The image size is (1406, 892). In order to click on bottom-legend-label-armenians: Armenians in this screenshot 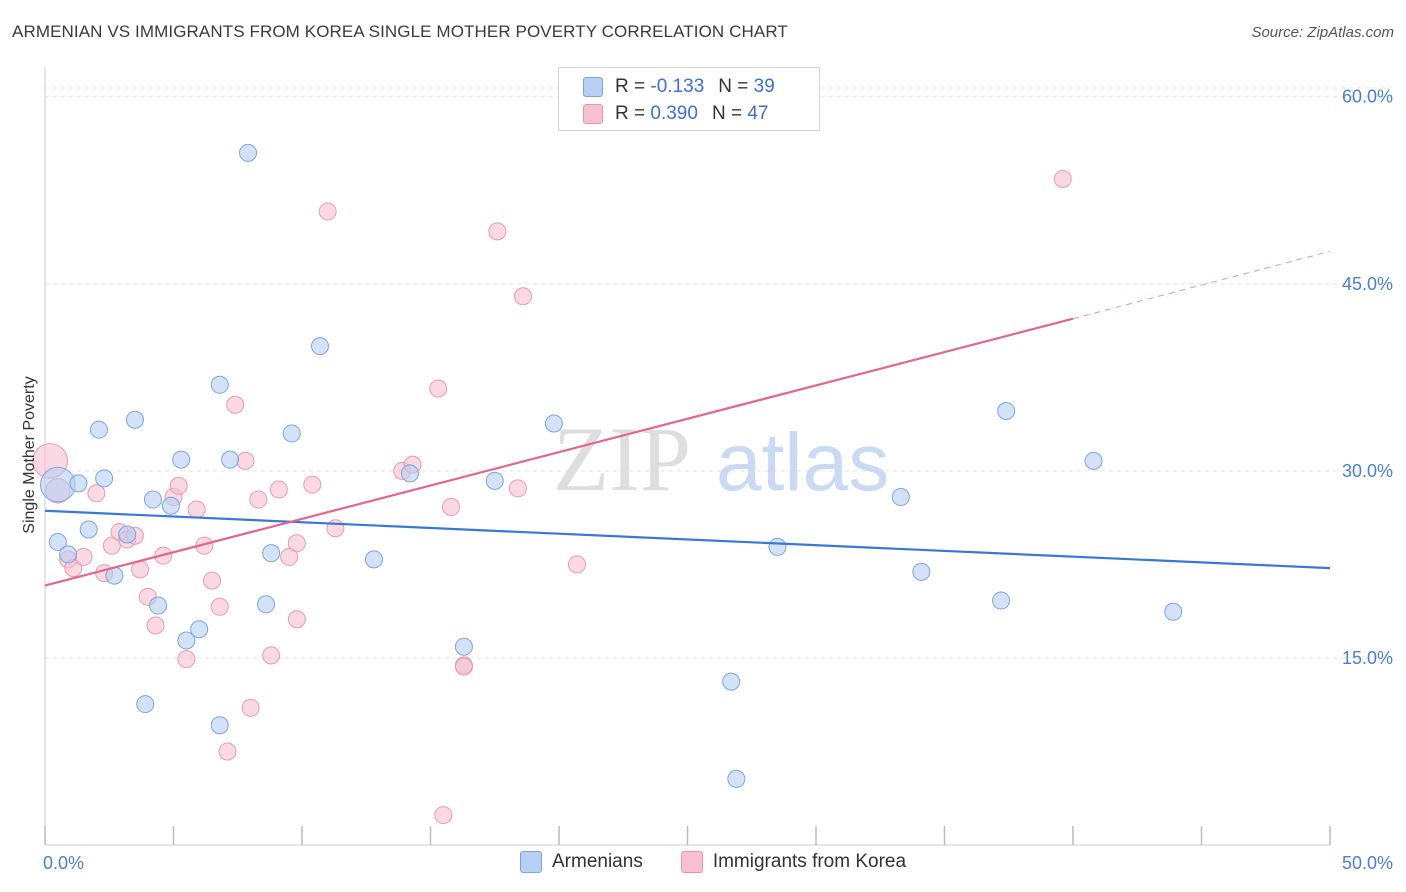, I will do `click(597, 861)`.